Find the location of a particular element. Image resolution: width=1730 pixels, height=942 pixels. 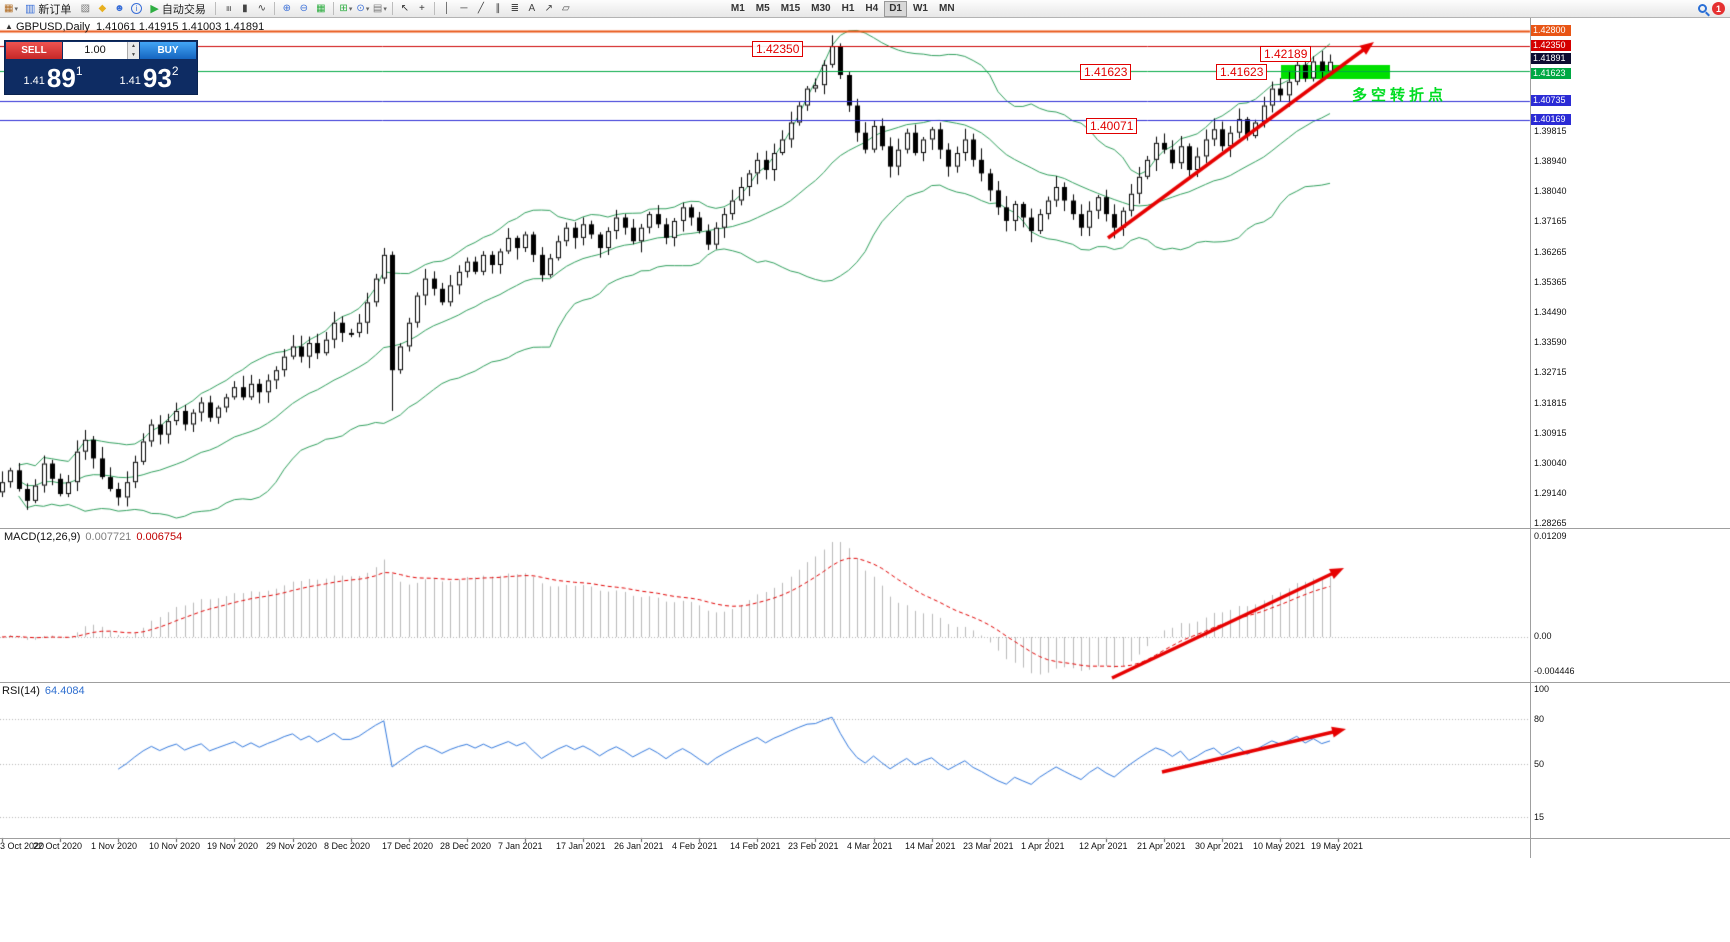

template-icon: ▤ ▾ is located at coordinates (380, 8).